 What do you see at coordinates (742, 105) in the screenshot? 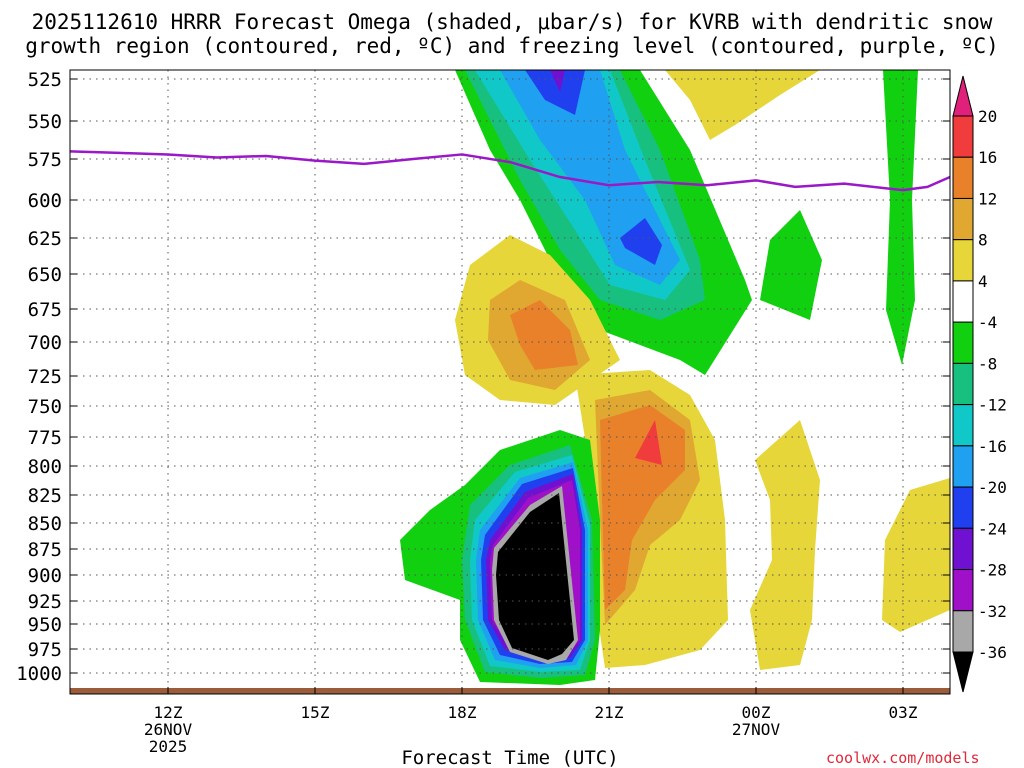
I see `omega-fill-yellow-top-right` at bounding box center [742, 105].